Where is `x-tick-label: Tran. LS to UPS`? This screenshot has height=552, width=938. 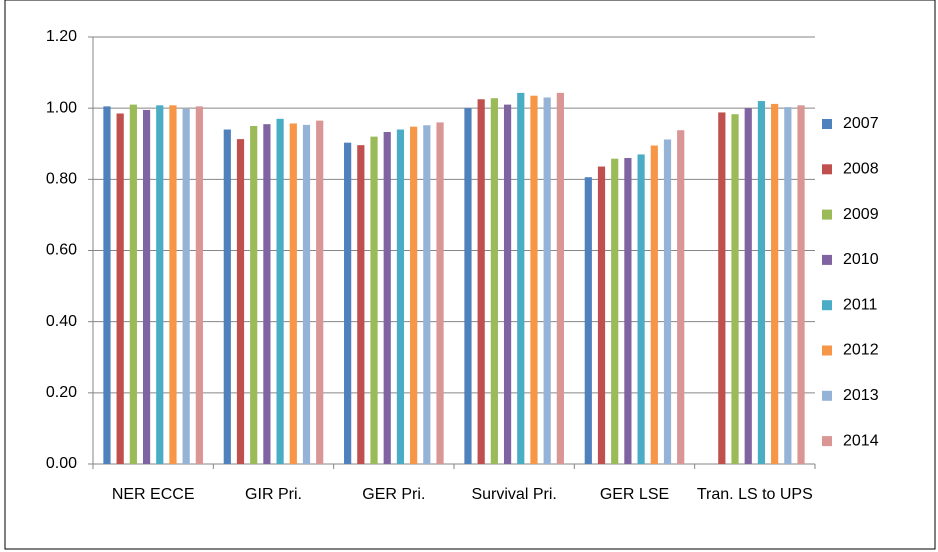 x-tick-label: Tran. LS to UPS is located at coordinates (754, 494).